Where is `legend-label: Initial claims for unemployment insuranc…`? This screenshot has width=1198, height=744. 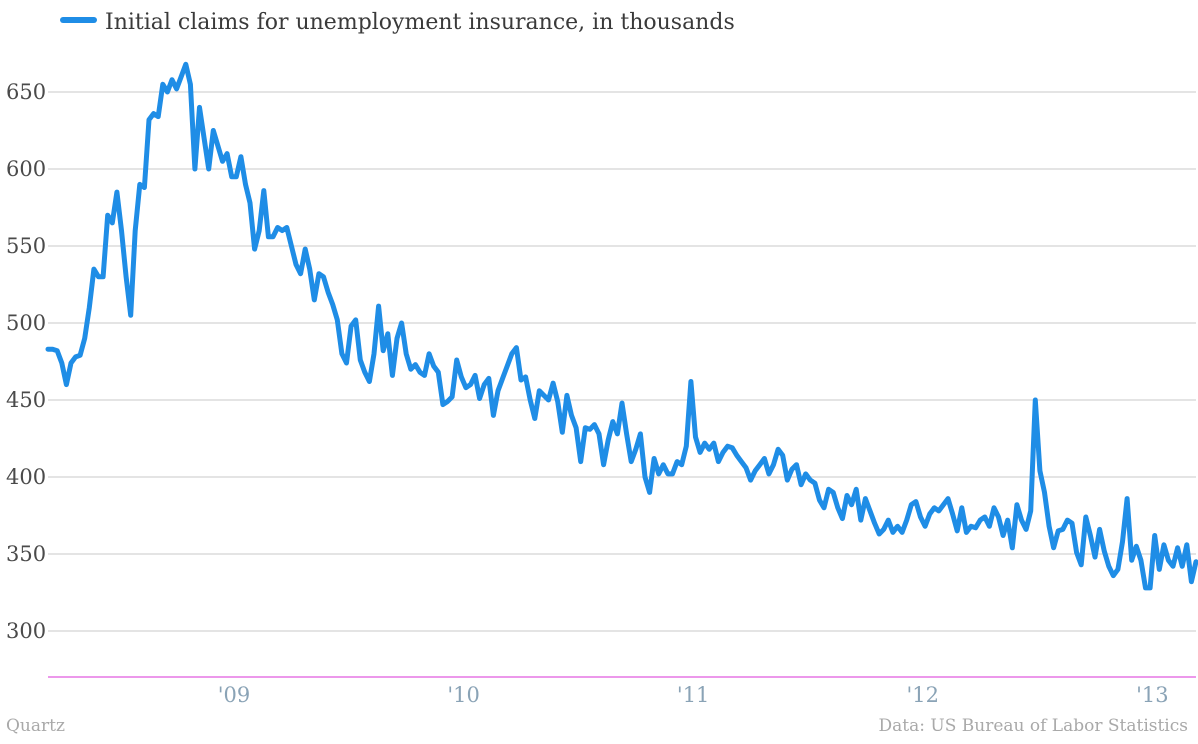 legend-label: Initial claims for unemployment insuranc… is located at coordinates (420, 22).